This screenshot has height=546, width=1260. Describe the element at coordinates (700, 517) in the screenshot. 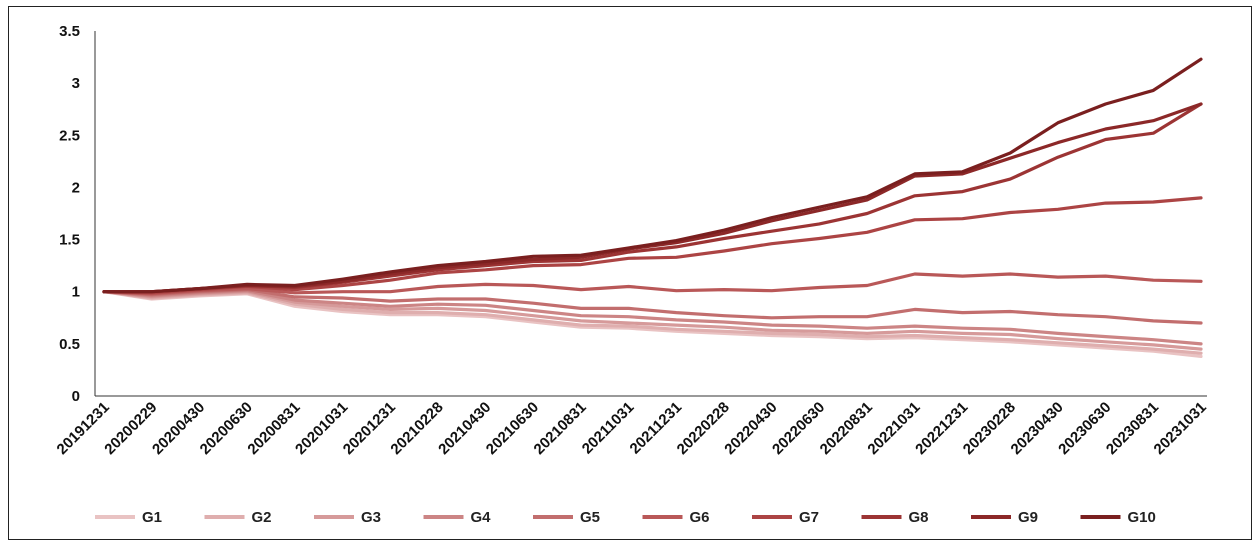

I see `legend-label-g6: G6` at that location.